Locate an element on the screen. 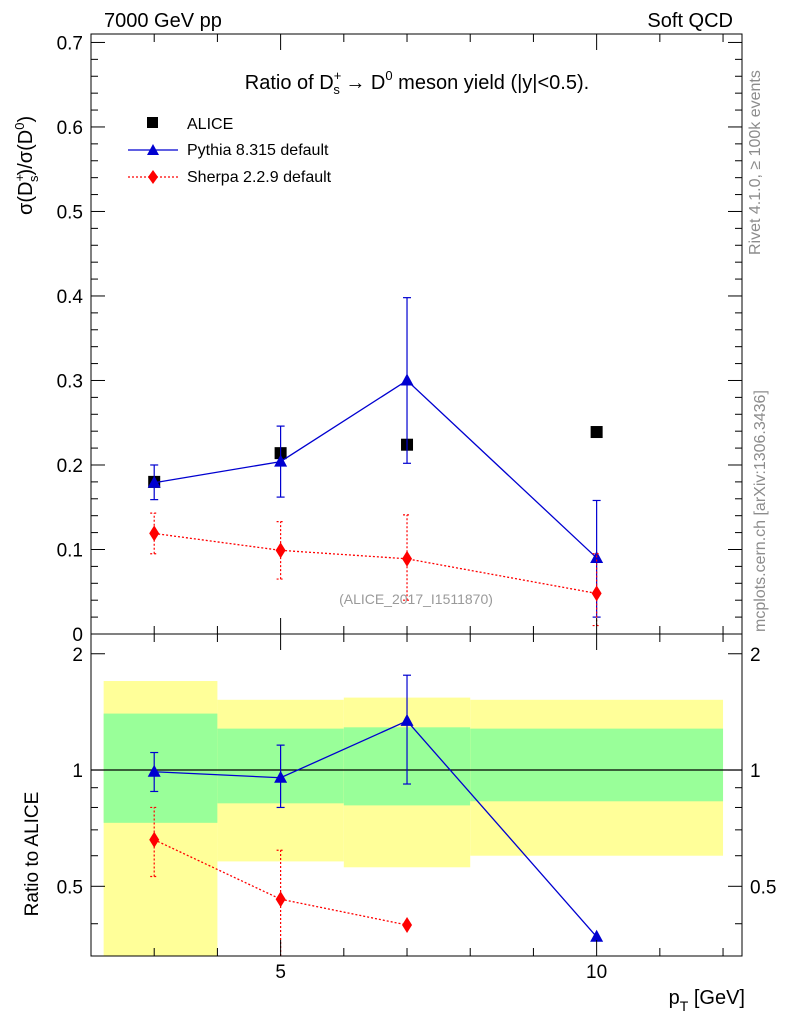 This screenshot has width=786, height=1024. category-label: Soft QCD is located at coordinates (690, 21).